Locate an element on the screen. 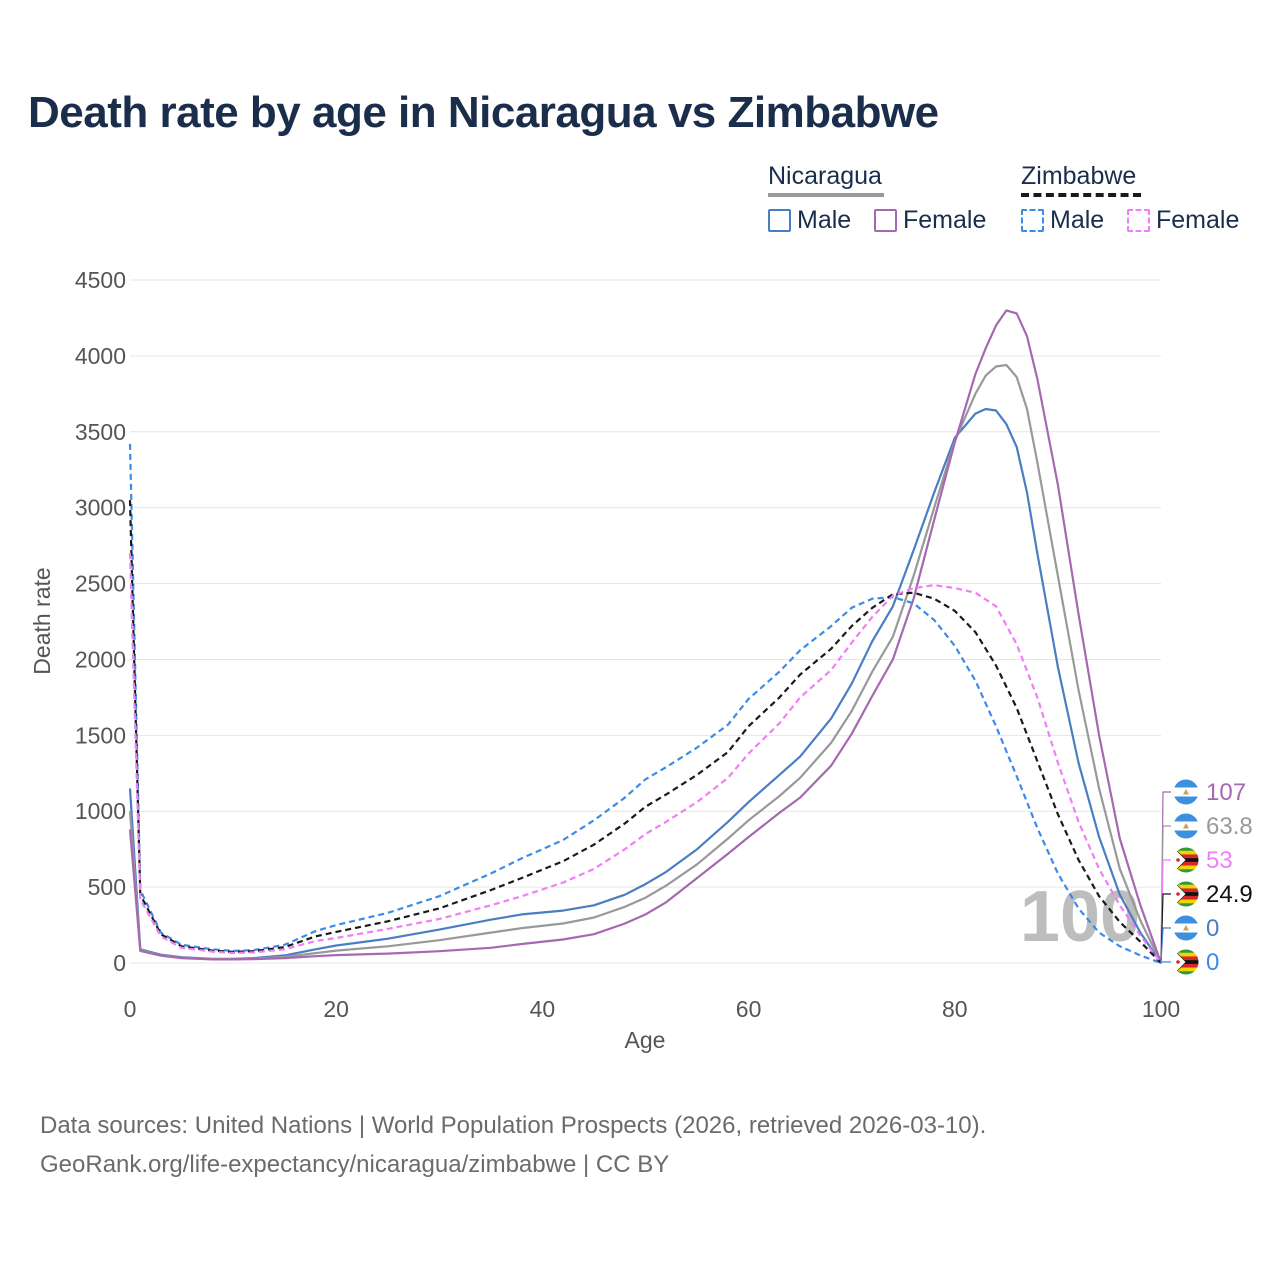 The width and height of the screenshot is (1280, 1280). legend-group-line-zimbabwe is located at coordinates (1081, 195).